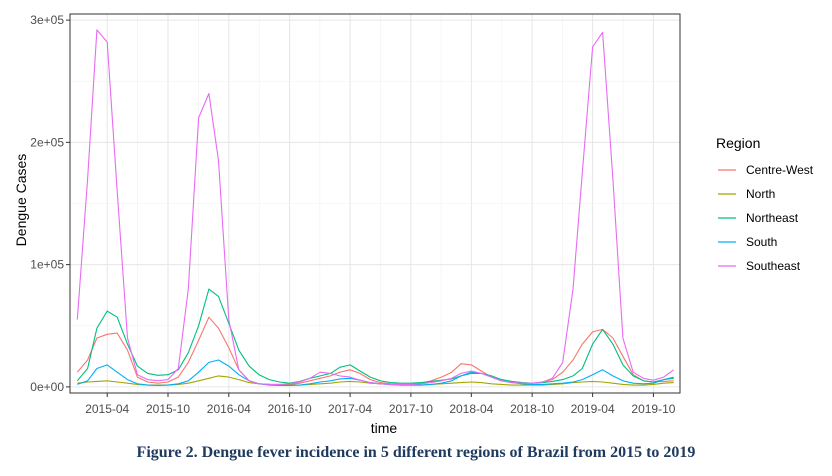 The height and width of the screenshot is (476, 832). I want to click on x-tick-label: 2017-04, so click(350, 409).